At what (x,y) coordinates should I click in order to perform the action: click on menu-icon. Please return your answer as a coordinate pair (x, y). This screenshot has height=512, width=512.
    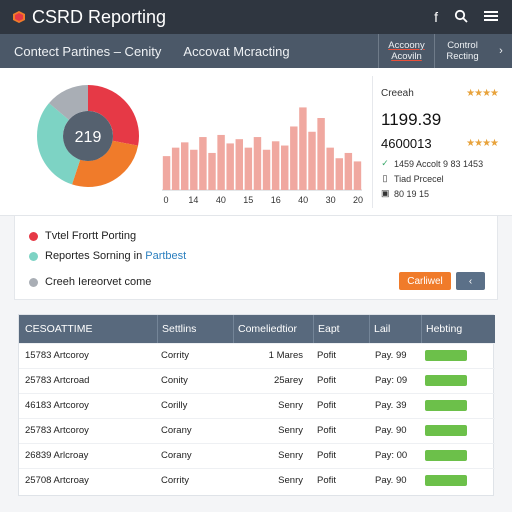
    Looking at the image, I should click on (491, 17).